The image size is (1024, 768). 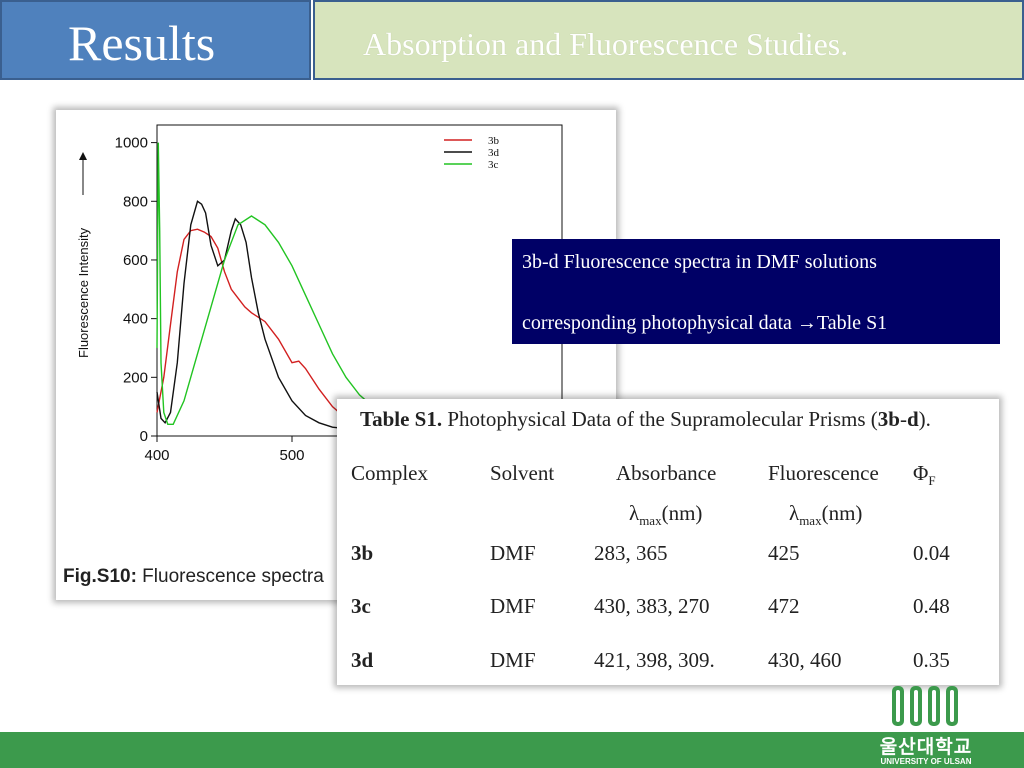 What do you see at coordinates (784, 553) in the screenshot?
I see `row-fluorescence: 425` at bounding box center [784, 553].